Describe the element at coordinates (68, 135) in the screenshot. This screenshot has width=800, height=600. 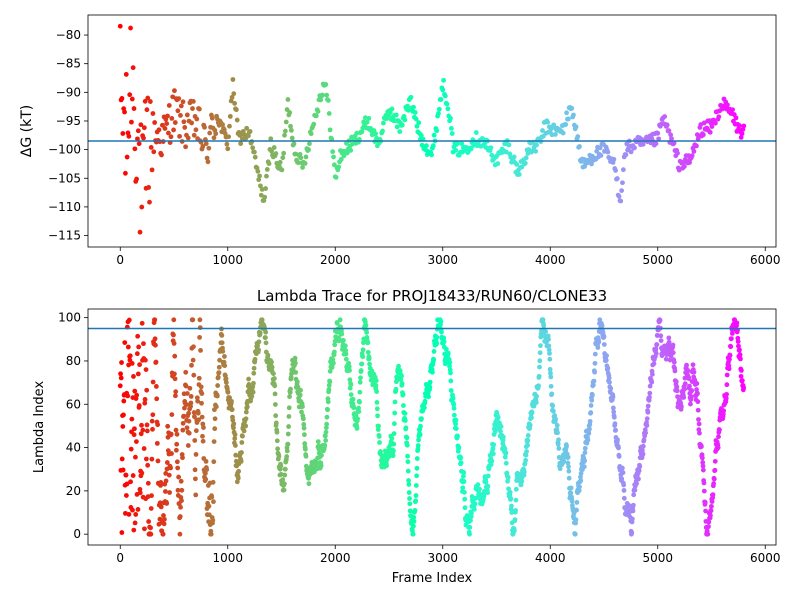
I see `dg-y-ticks: −80 −85 −90 −95 −100 −105 −110 −115` at that location.